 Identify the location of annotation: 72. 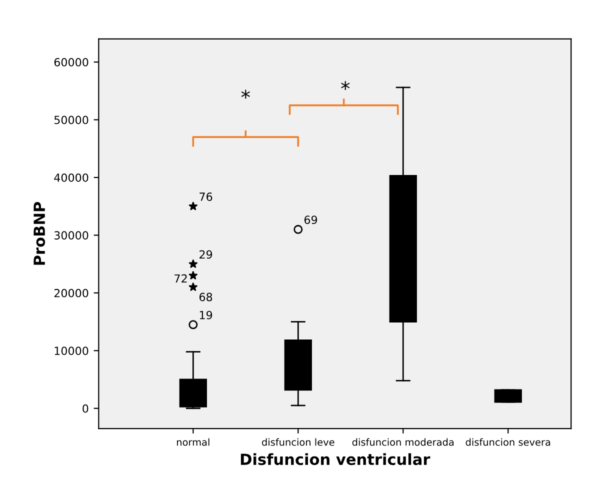
(180, 278).